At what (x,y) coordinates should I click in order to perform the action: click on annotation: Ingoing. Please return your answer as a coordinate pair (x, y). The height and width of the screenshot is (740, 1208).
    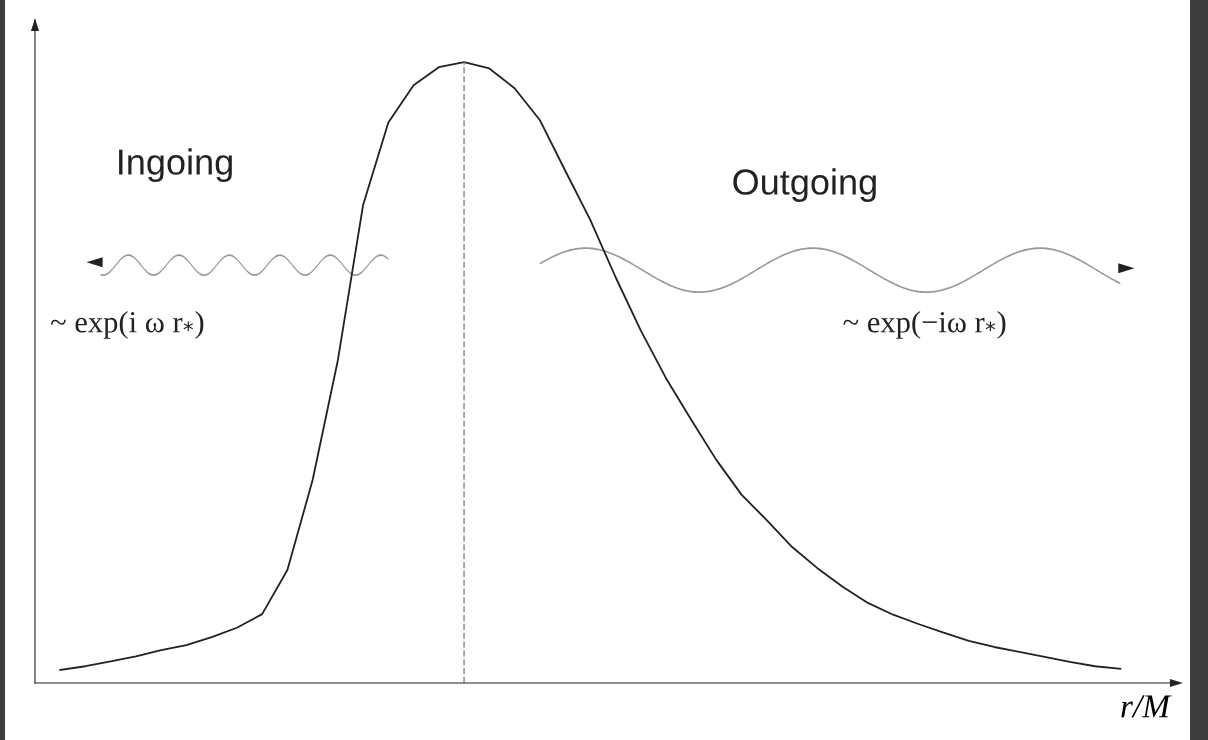
    Looking at the image, I should click on (175, 165).